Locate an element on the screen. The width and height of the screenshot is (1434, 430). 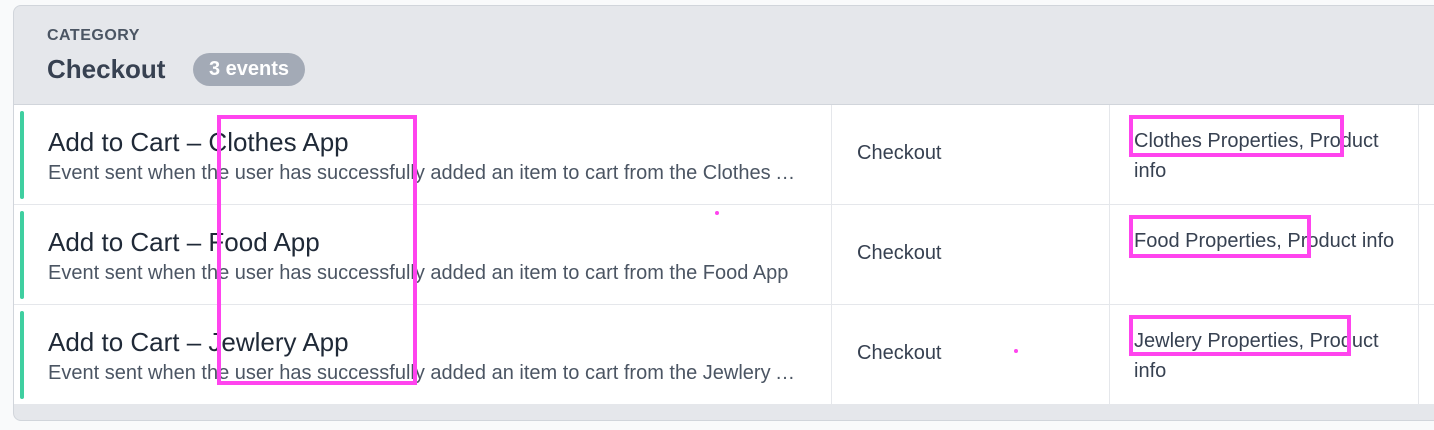
properties-cell: Jewlery Properties, Product info is located at coordinates (1264, 354).